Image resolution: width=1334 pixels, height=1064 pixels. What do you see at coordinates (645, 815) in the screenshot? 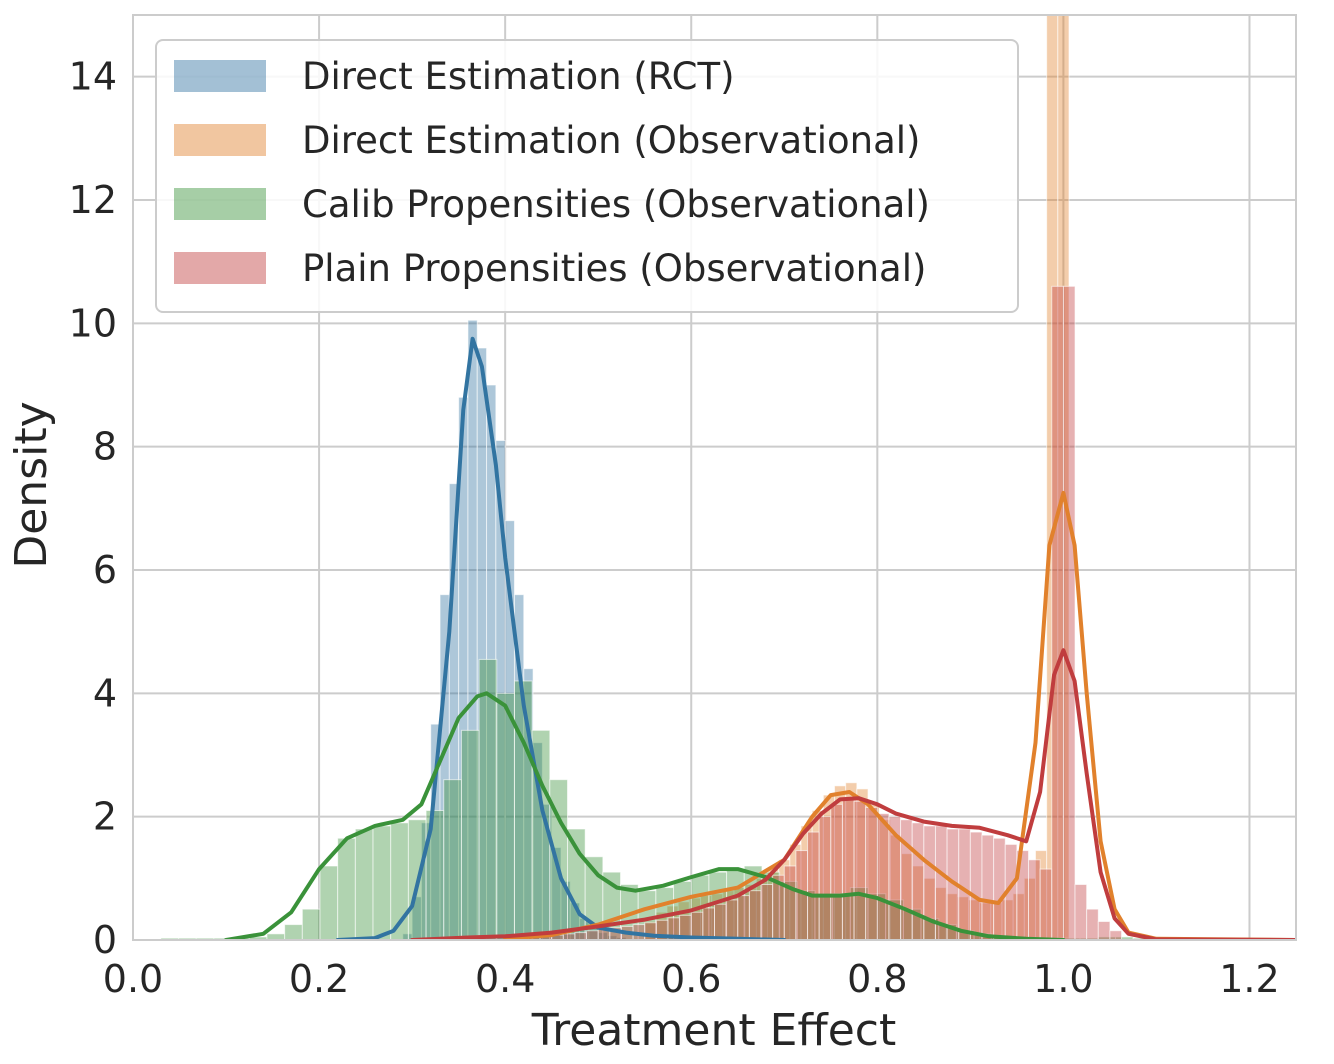
I see `kde-curve` at bounding box center [645, 815].